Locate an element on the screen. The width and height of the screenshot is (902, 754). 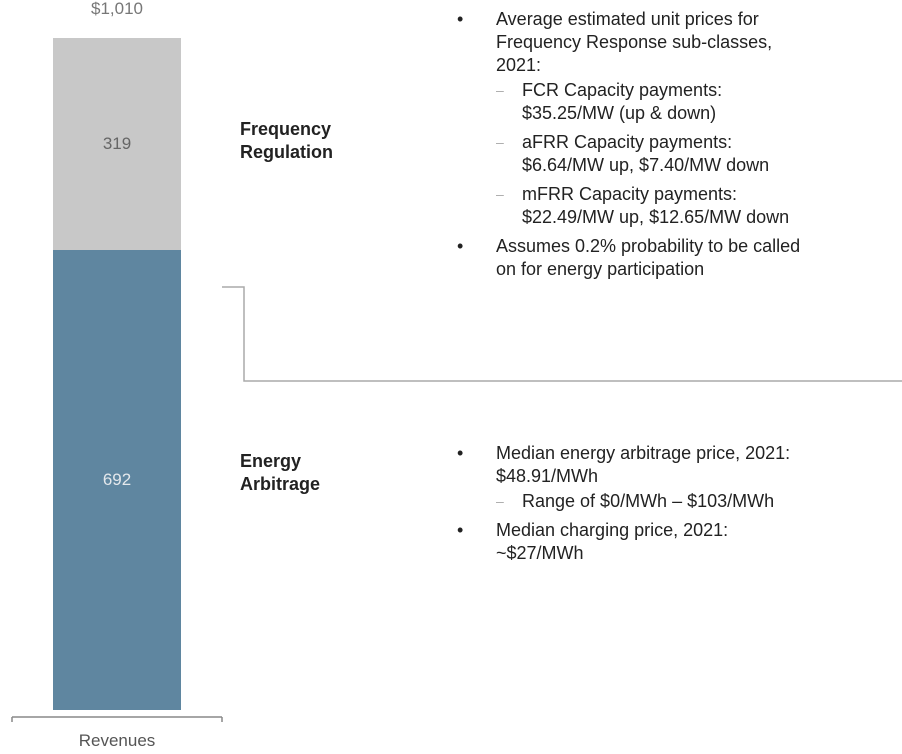
series-label: Energy Arbitrage is located at coordinates (280, 472).